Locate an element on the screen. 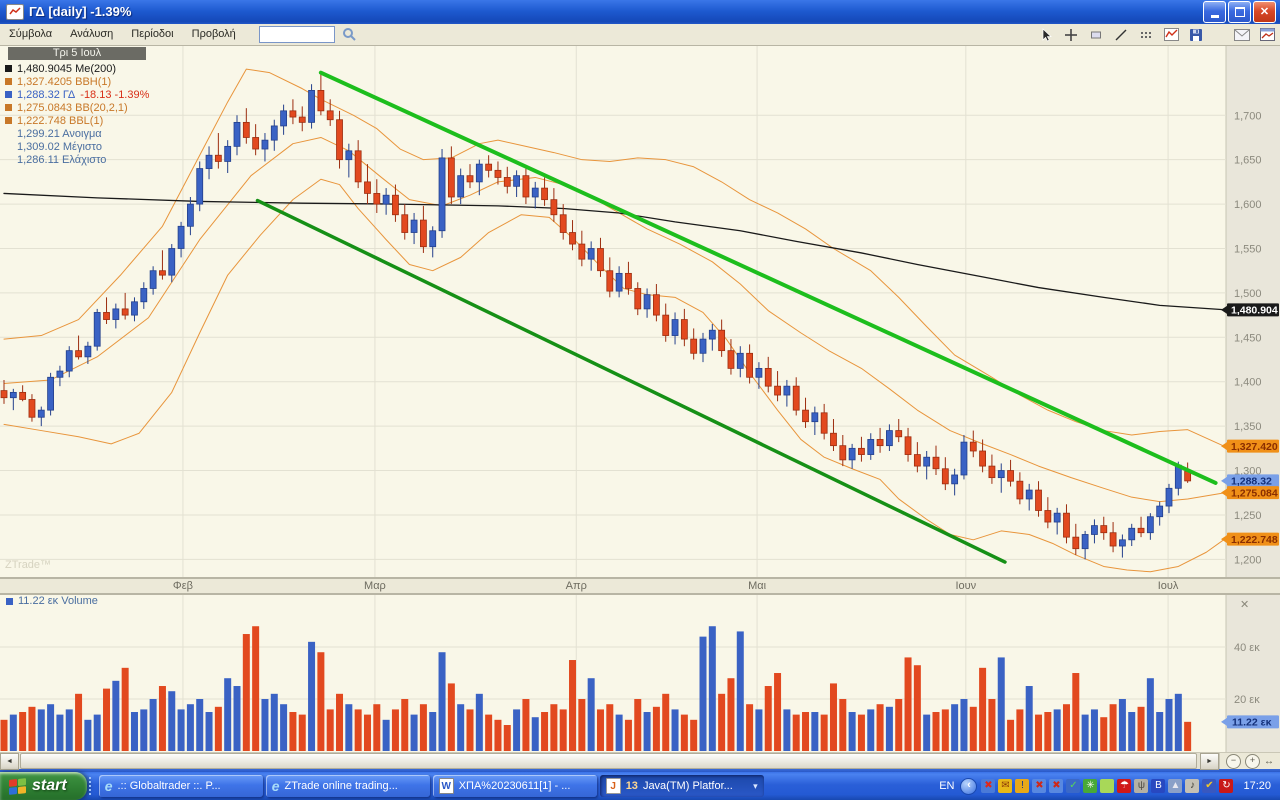 This screenshot has height=800, width=1280. crosshair-tool-icon is located at coordinates (1071, 35).